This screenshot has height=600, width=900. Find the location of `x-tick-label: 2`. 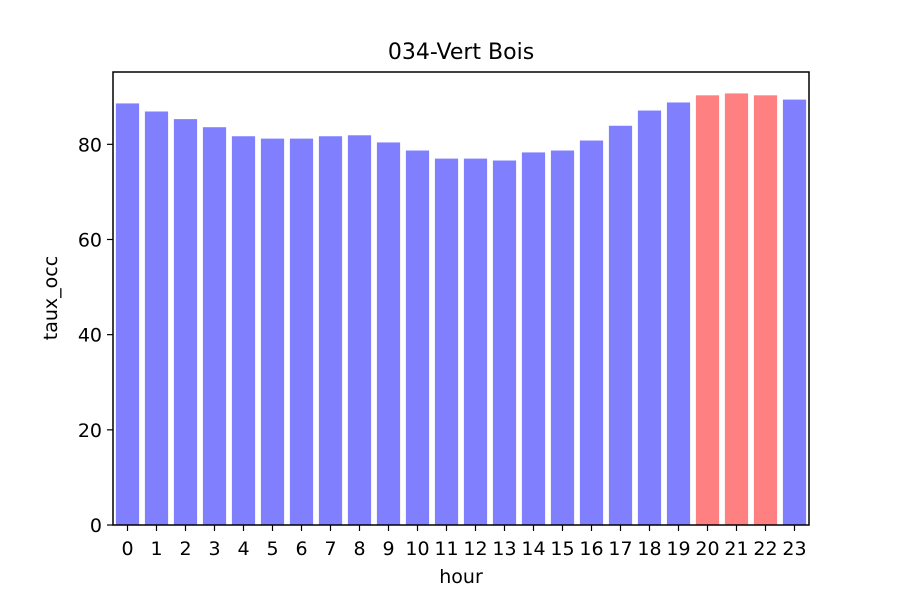

x-tick-label: 2 is located at coordinates (185, 549).